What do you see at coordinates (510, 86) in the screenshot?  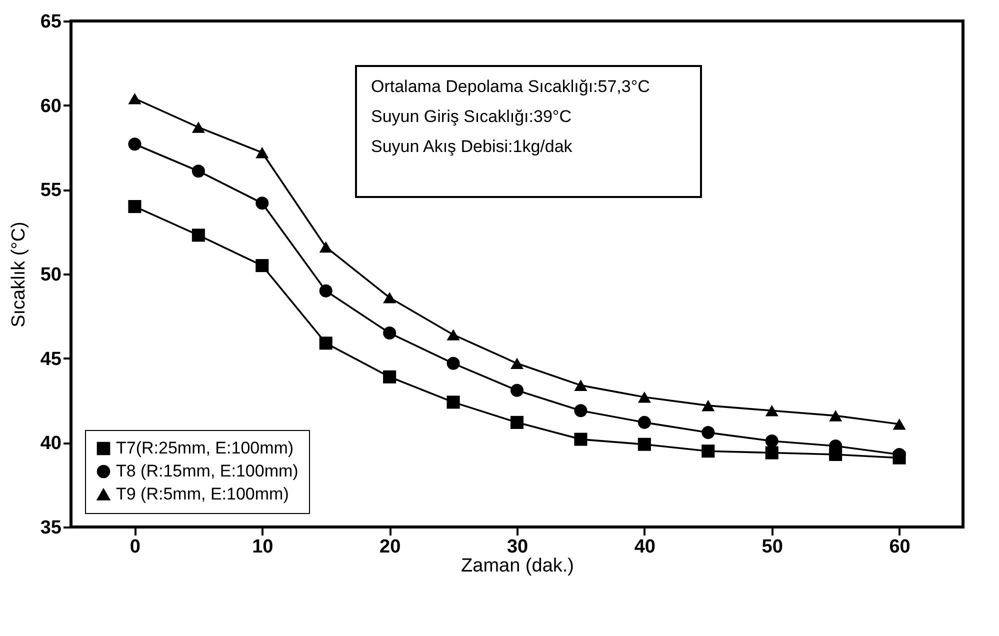 I see `annotation: Ortalama Depolama Sıcaklığı:57,3°C` at bounding box center [510, 86].